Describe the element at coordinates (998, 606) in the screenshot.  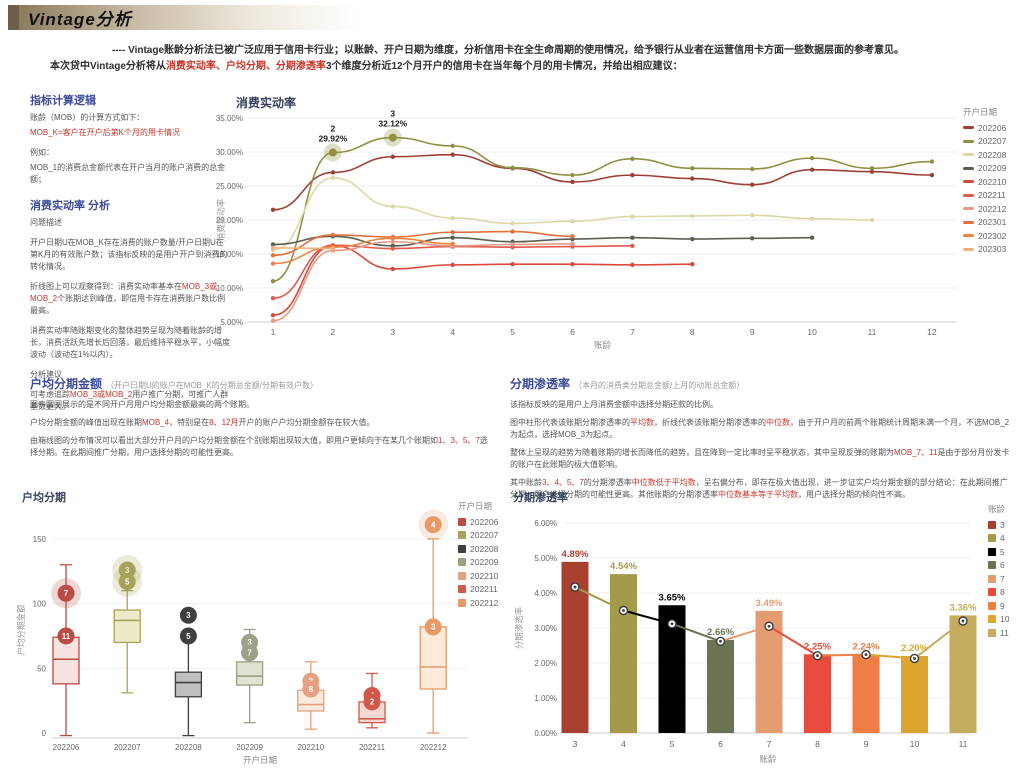
I see `legend-item-9: 9` at that location.